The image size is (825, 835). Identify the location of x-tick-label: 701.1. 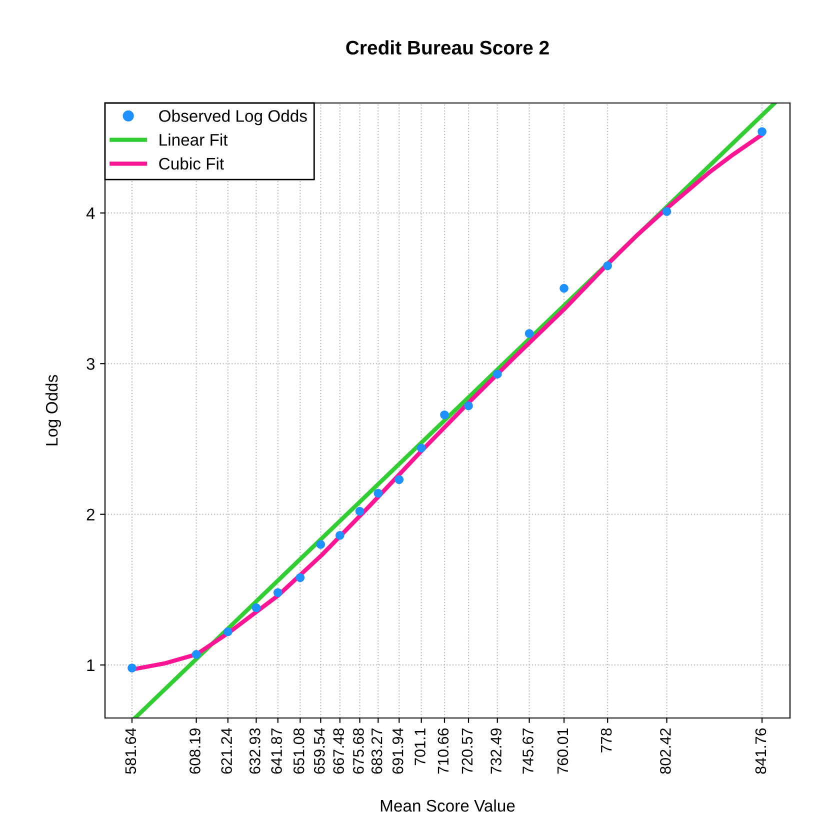
(420, 747).